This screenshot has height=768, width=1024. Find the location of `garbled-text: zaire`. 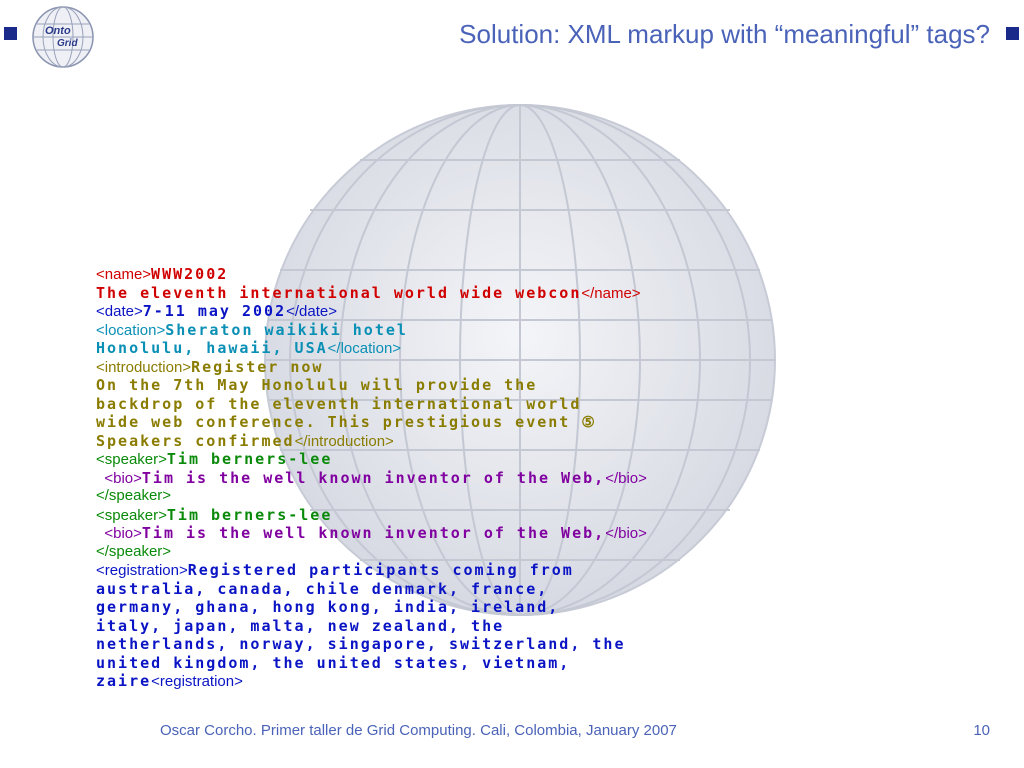

garbled-text: zaire is located at coordinates (124, 681).